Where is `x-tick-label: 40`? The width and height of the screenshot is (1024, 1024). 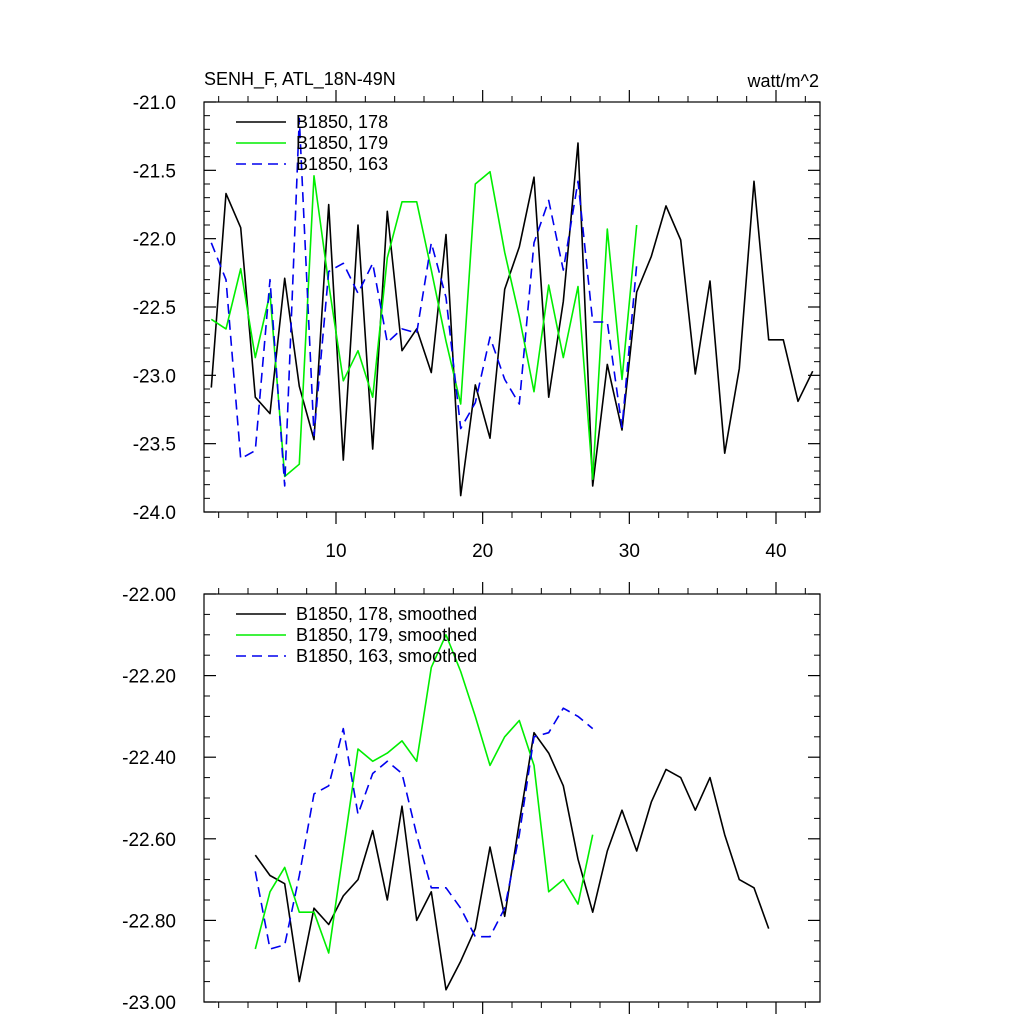
x-tick-label: 40 is located at coordinates (775, 551).